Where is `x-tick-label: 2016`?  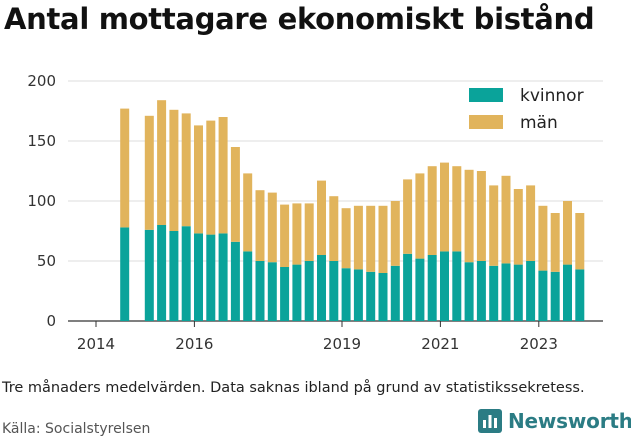 x-tick-label: 2016 is located at coordinates (194, 344).